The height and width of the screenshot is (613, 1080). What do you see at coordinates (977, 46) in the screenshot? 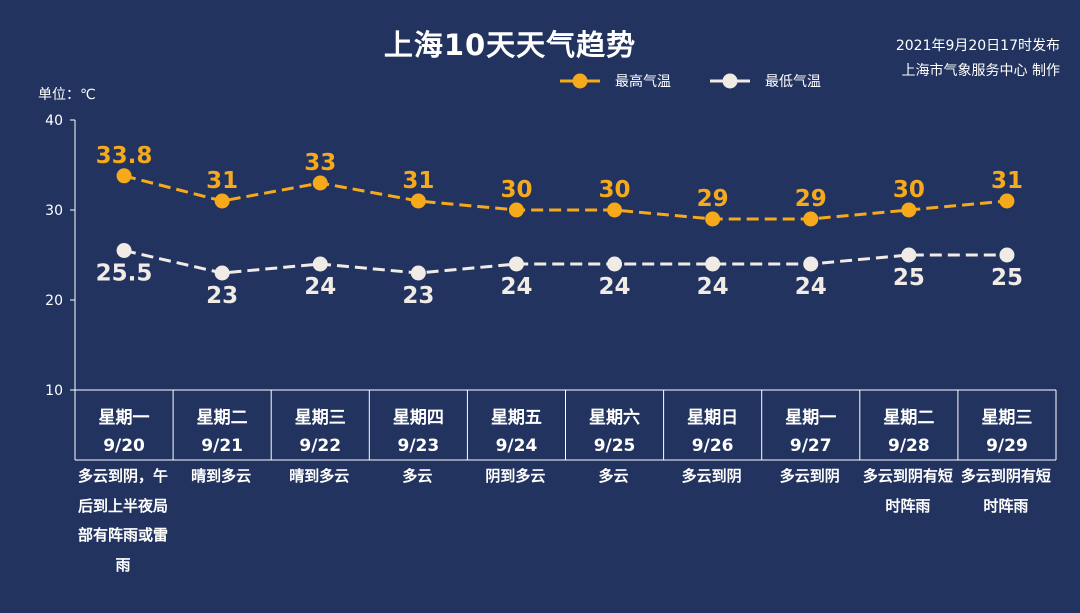
I see `publish-time: 2021年9月20日17时发布` at bounding box center [977, 46].